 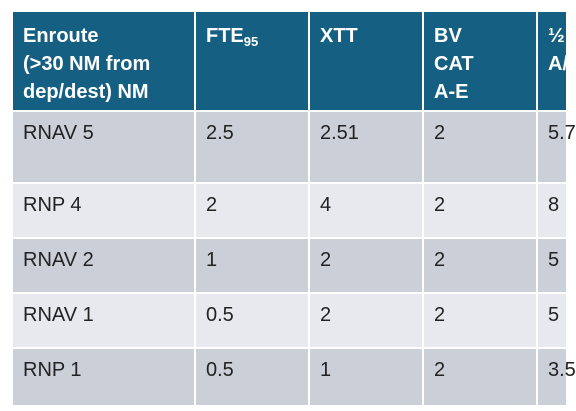 I want to click on cell-aw: 8, so click(x=552, y=210).